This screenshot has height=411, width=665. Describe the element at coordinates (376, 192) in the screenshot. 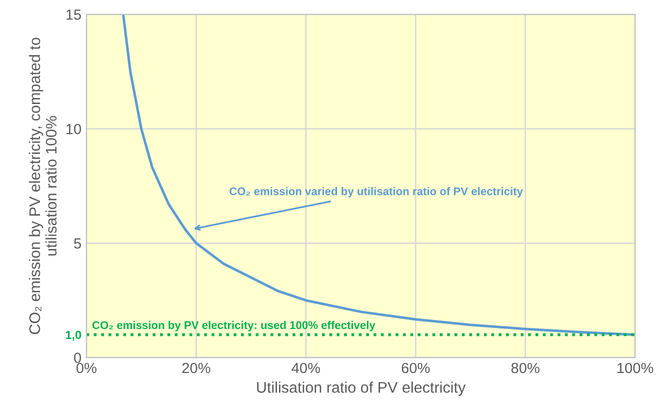

I see `annotation: CO₂ emission varied by utilisation ratio of PV electricity` at that location.